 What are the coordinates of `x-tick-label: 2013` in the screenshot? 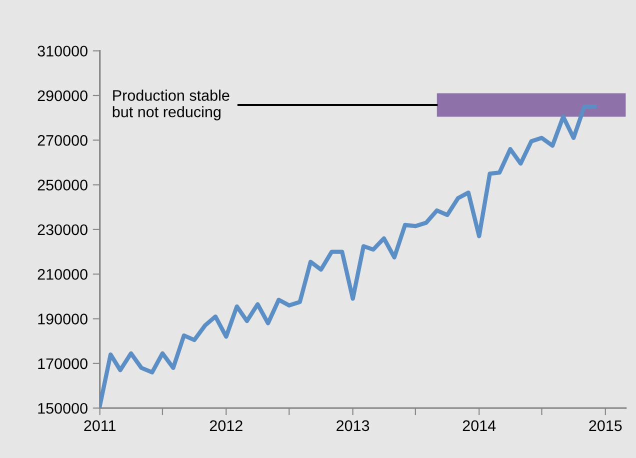 It's located at (353, 426).